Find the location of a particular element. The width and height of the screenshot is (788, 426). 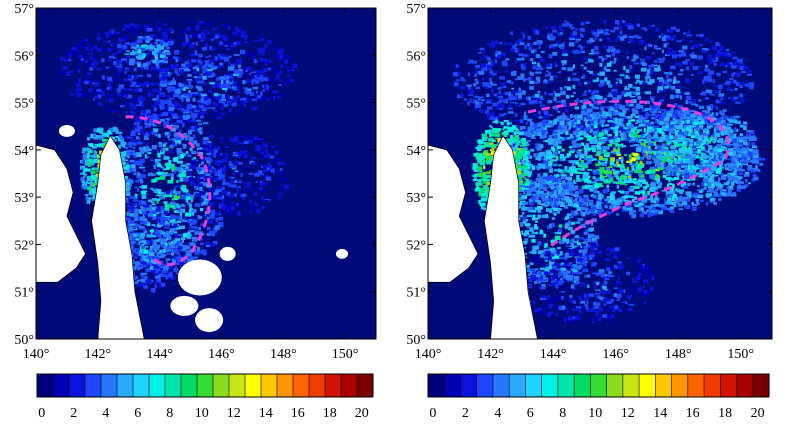

colorbar-tick-label: 20 is located at coordinates (362, 413).